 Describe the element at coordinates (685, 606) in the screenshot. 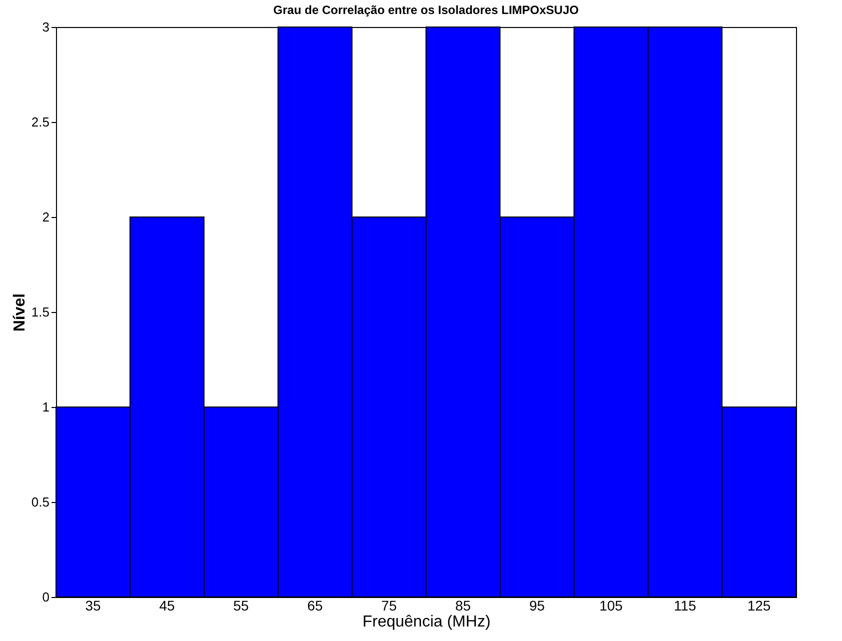

I see `x-tick-label: 115` at that location.